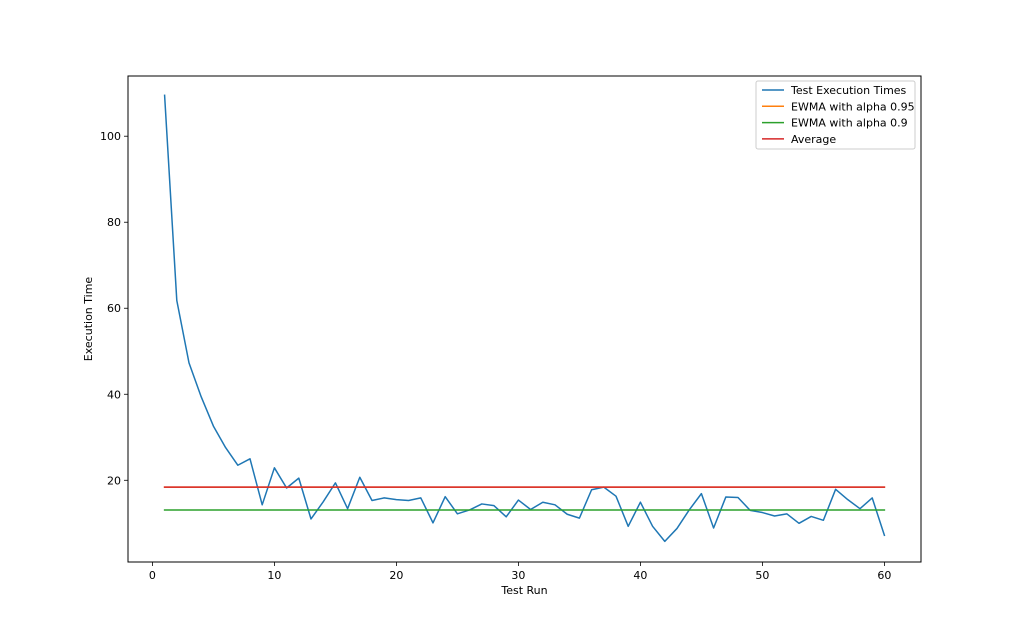 The image size is (1024, 632). Describe the element at coordinates (518, 575) in the screenshot. I see `x-tick-label: 30` at that location.